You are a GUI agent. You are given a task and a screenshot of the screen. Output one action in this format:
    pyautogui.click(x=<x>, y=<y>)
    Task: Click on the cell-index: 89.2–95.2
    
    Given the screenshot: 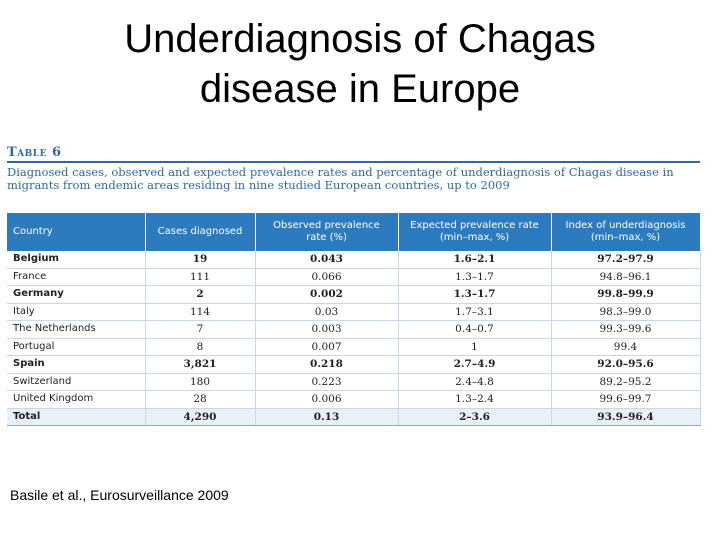 What is the action you would take?
    pyautogui.click(x=626, y=382)
    